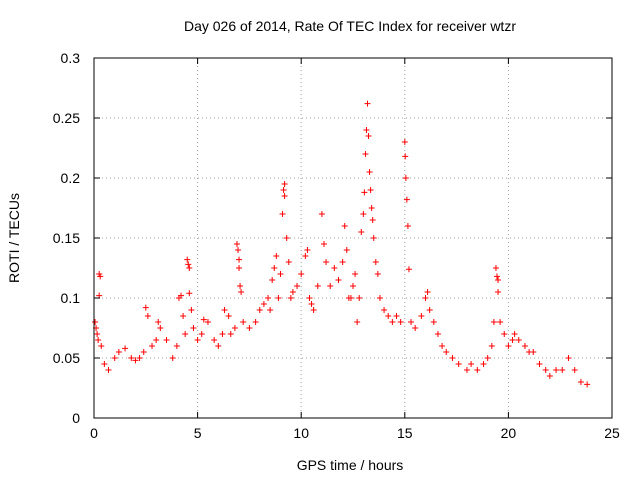 Image resolution: width=640 pixels, height=480 pixels. Describe the element at coordinates (405, 433) in the screenshot. I see `x-tick-label: 15` at that location.